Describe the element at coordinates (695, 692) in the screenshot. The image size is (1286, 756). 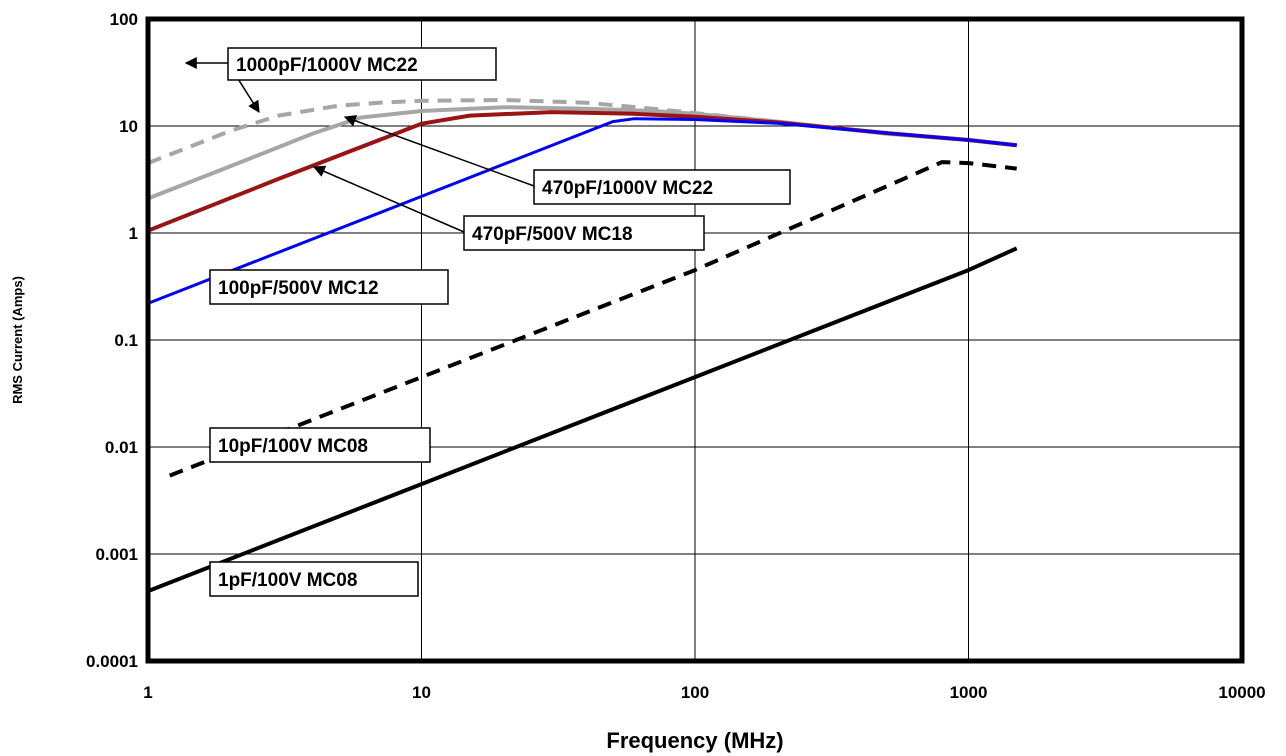
I see `x-tick-label: 100` at that location.